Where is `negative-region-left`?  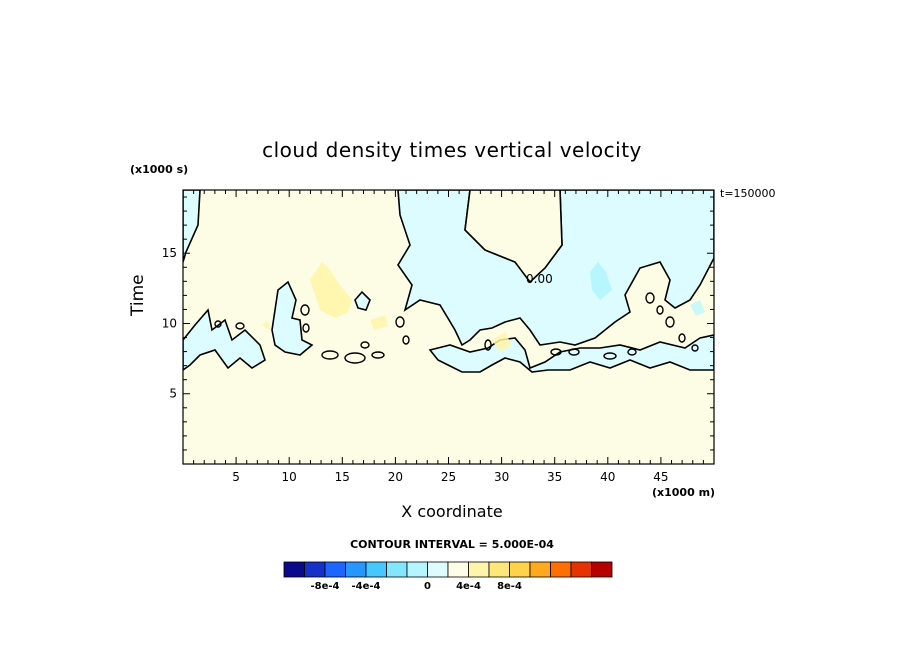 negative-region-left is located at coordinates (192, 226).